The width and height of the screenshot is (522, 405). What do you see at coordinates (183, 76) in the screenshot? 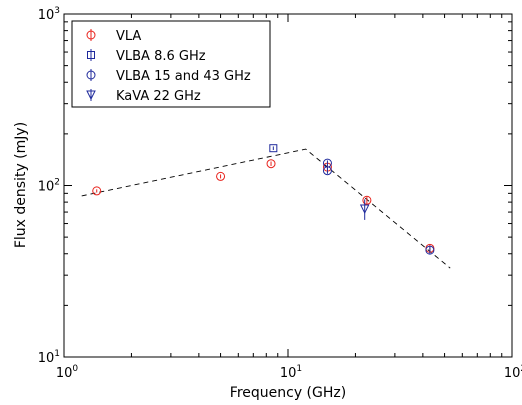
I see `legend-label: VLBA 15 and 43 GHz` at bounding box center [183, 76].